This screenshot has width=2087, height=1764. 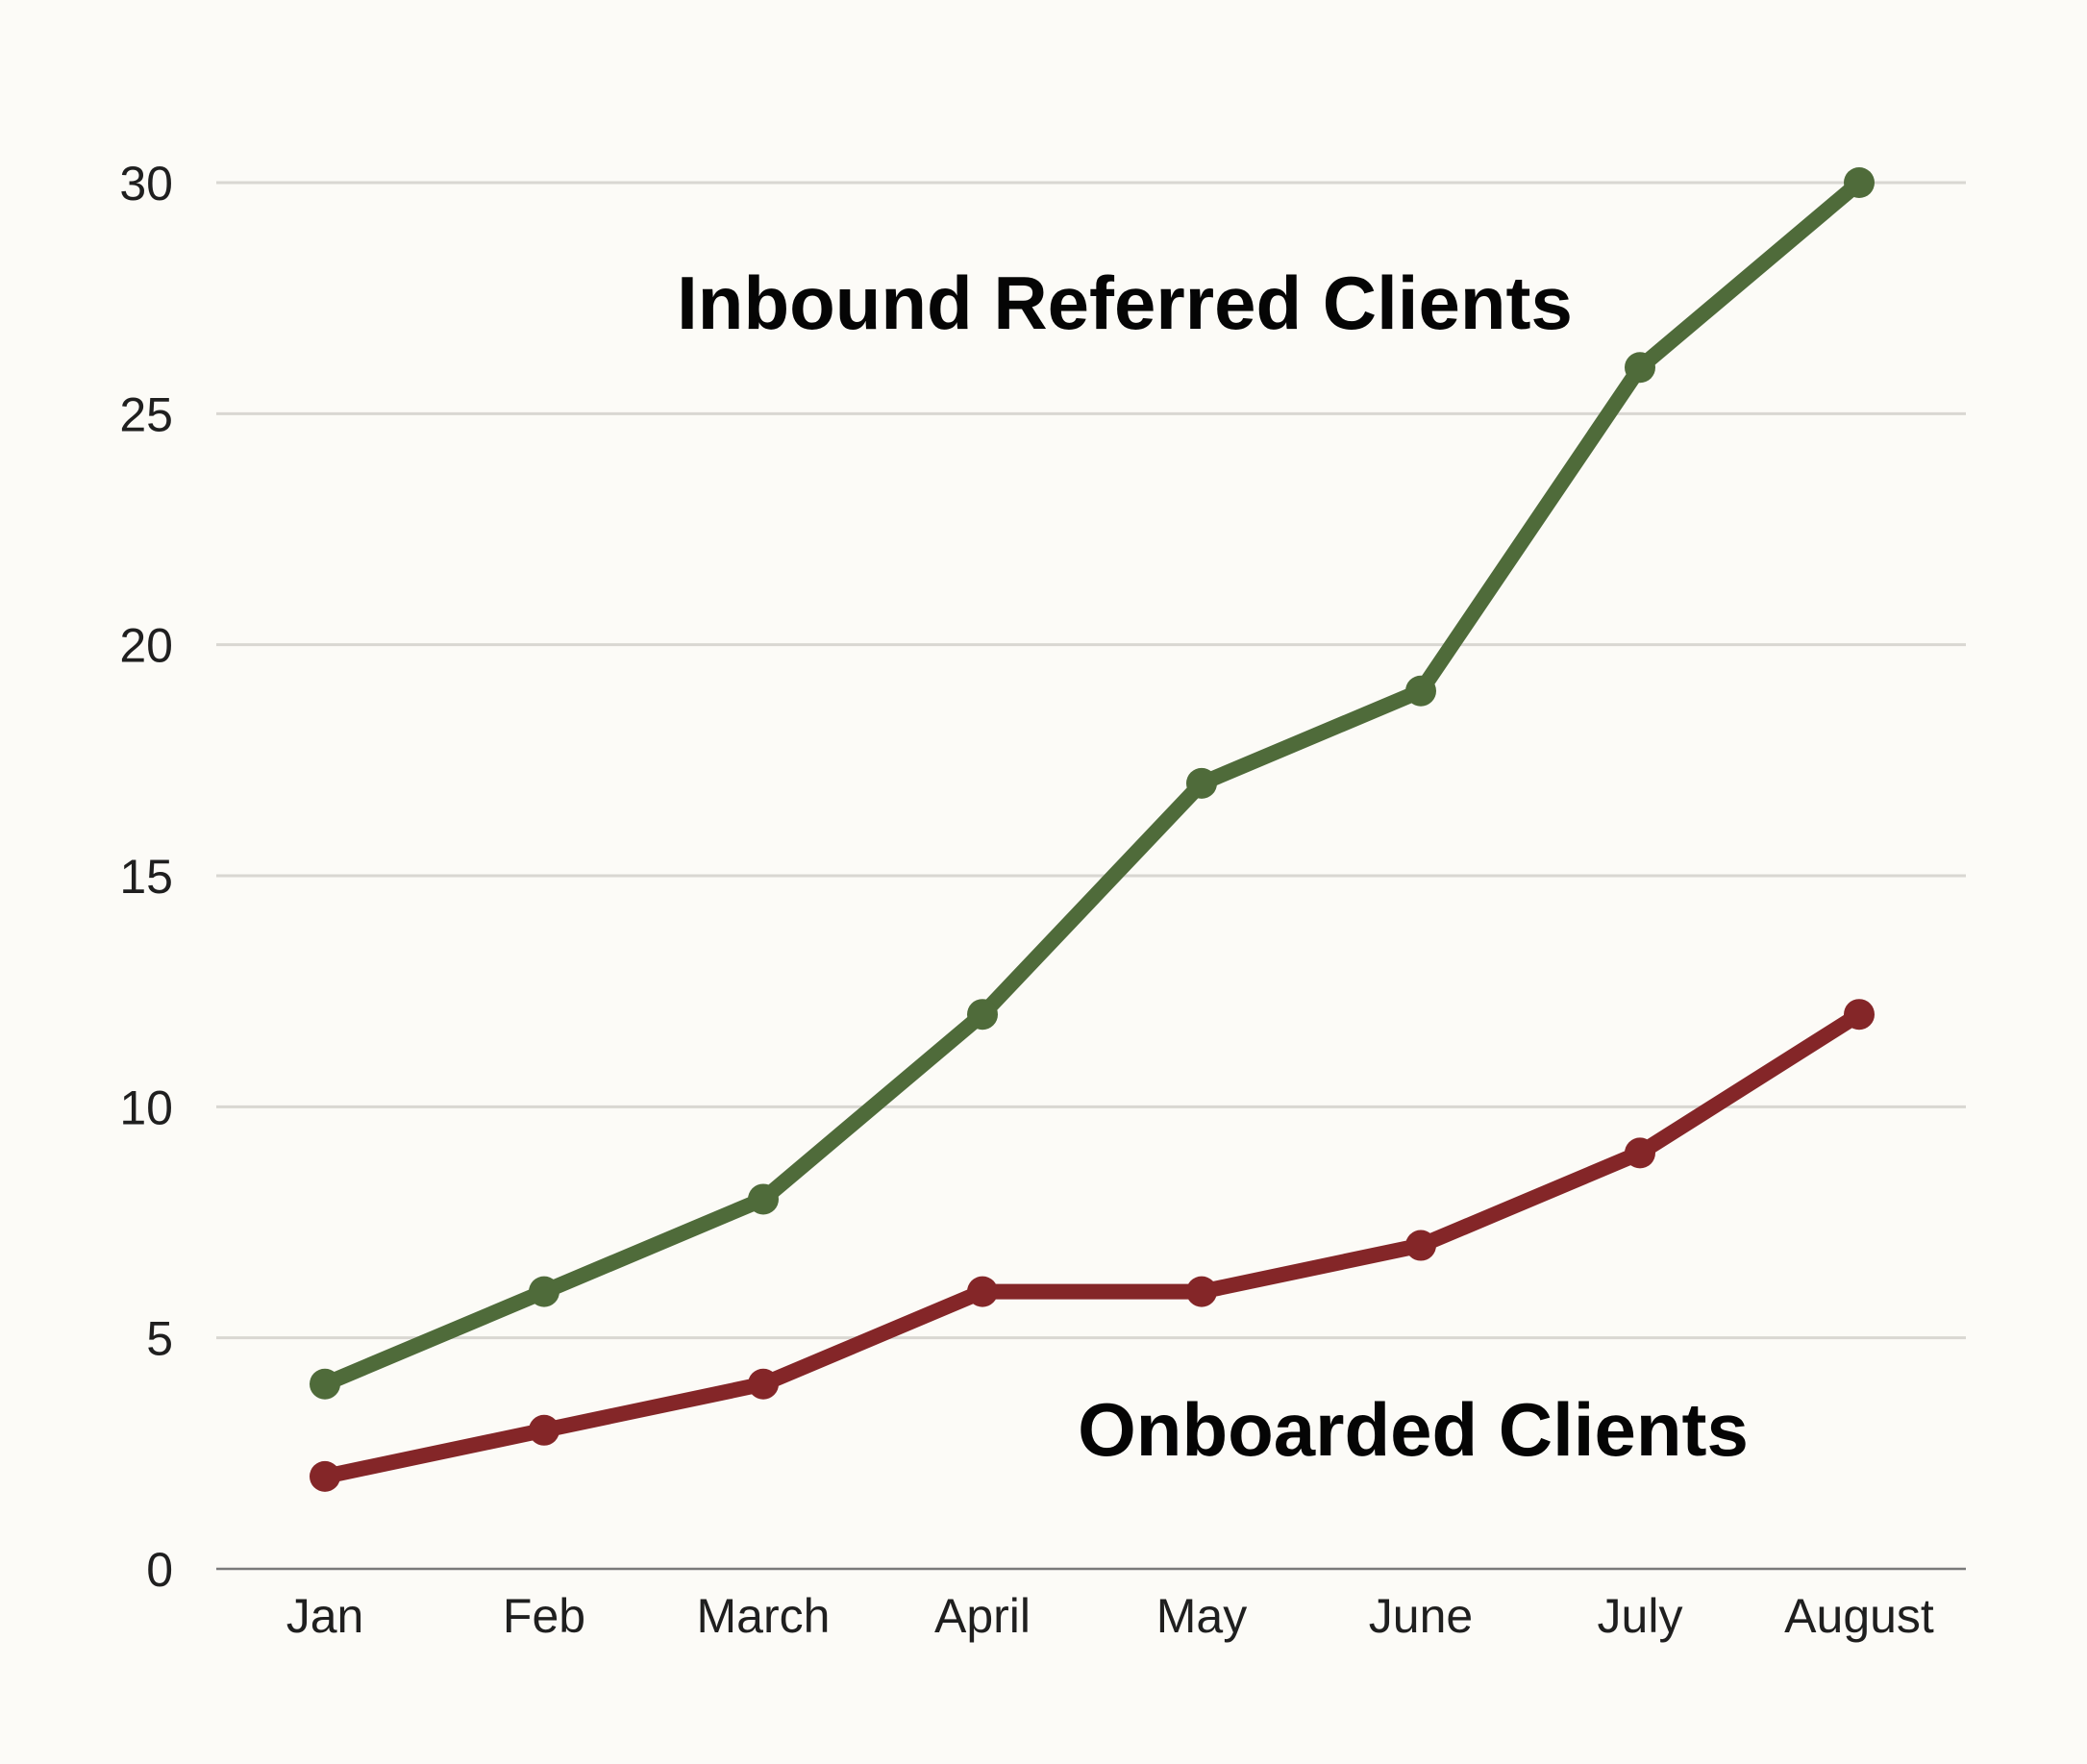 I want to click on y-tick-label-20: 20, so click(x=146, y=646).